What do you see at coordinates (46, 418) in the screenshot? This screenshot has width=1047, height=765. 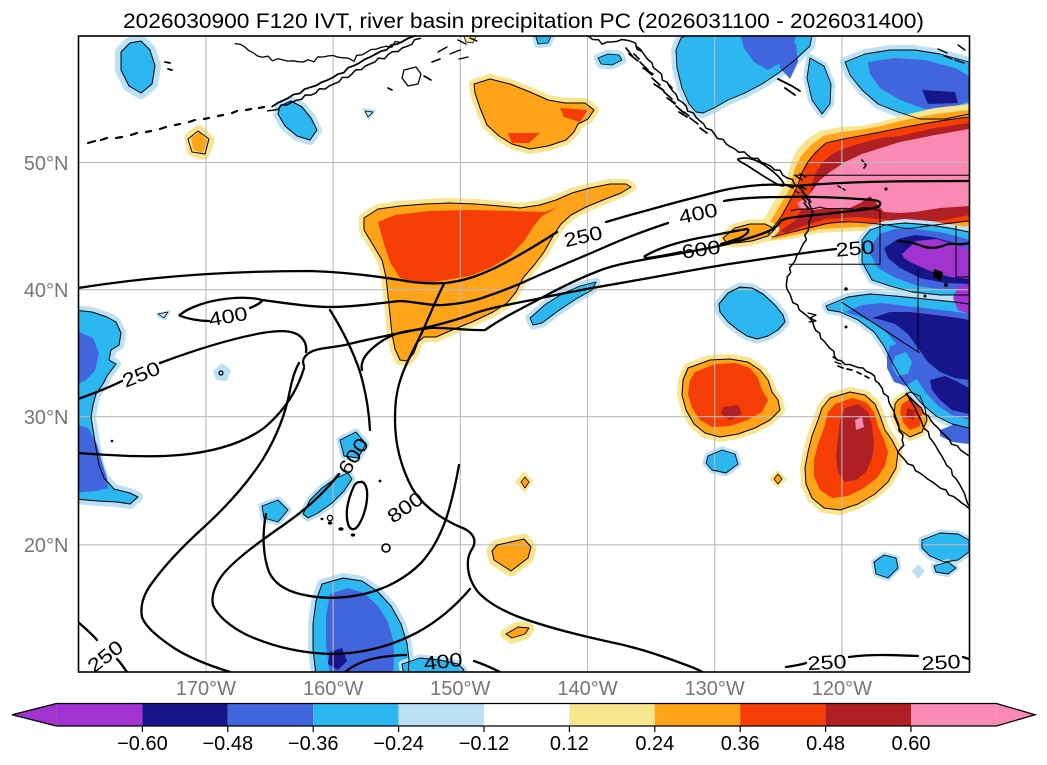 I see `svg-text: 30°N` at bounding box center [46, 418].